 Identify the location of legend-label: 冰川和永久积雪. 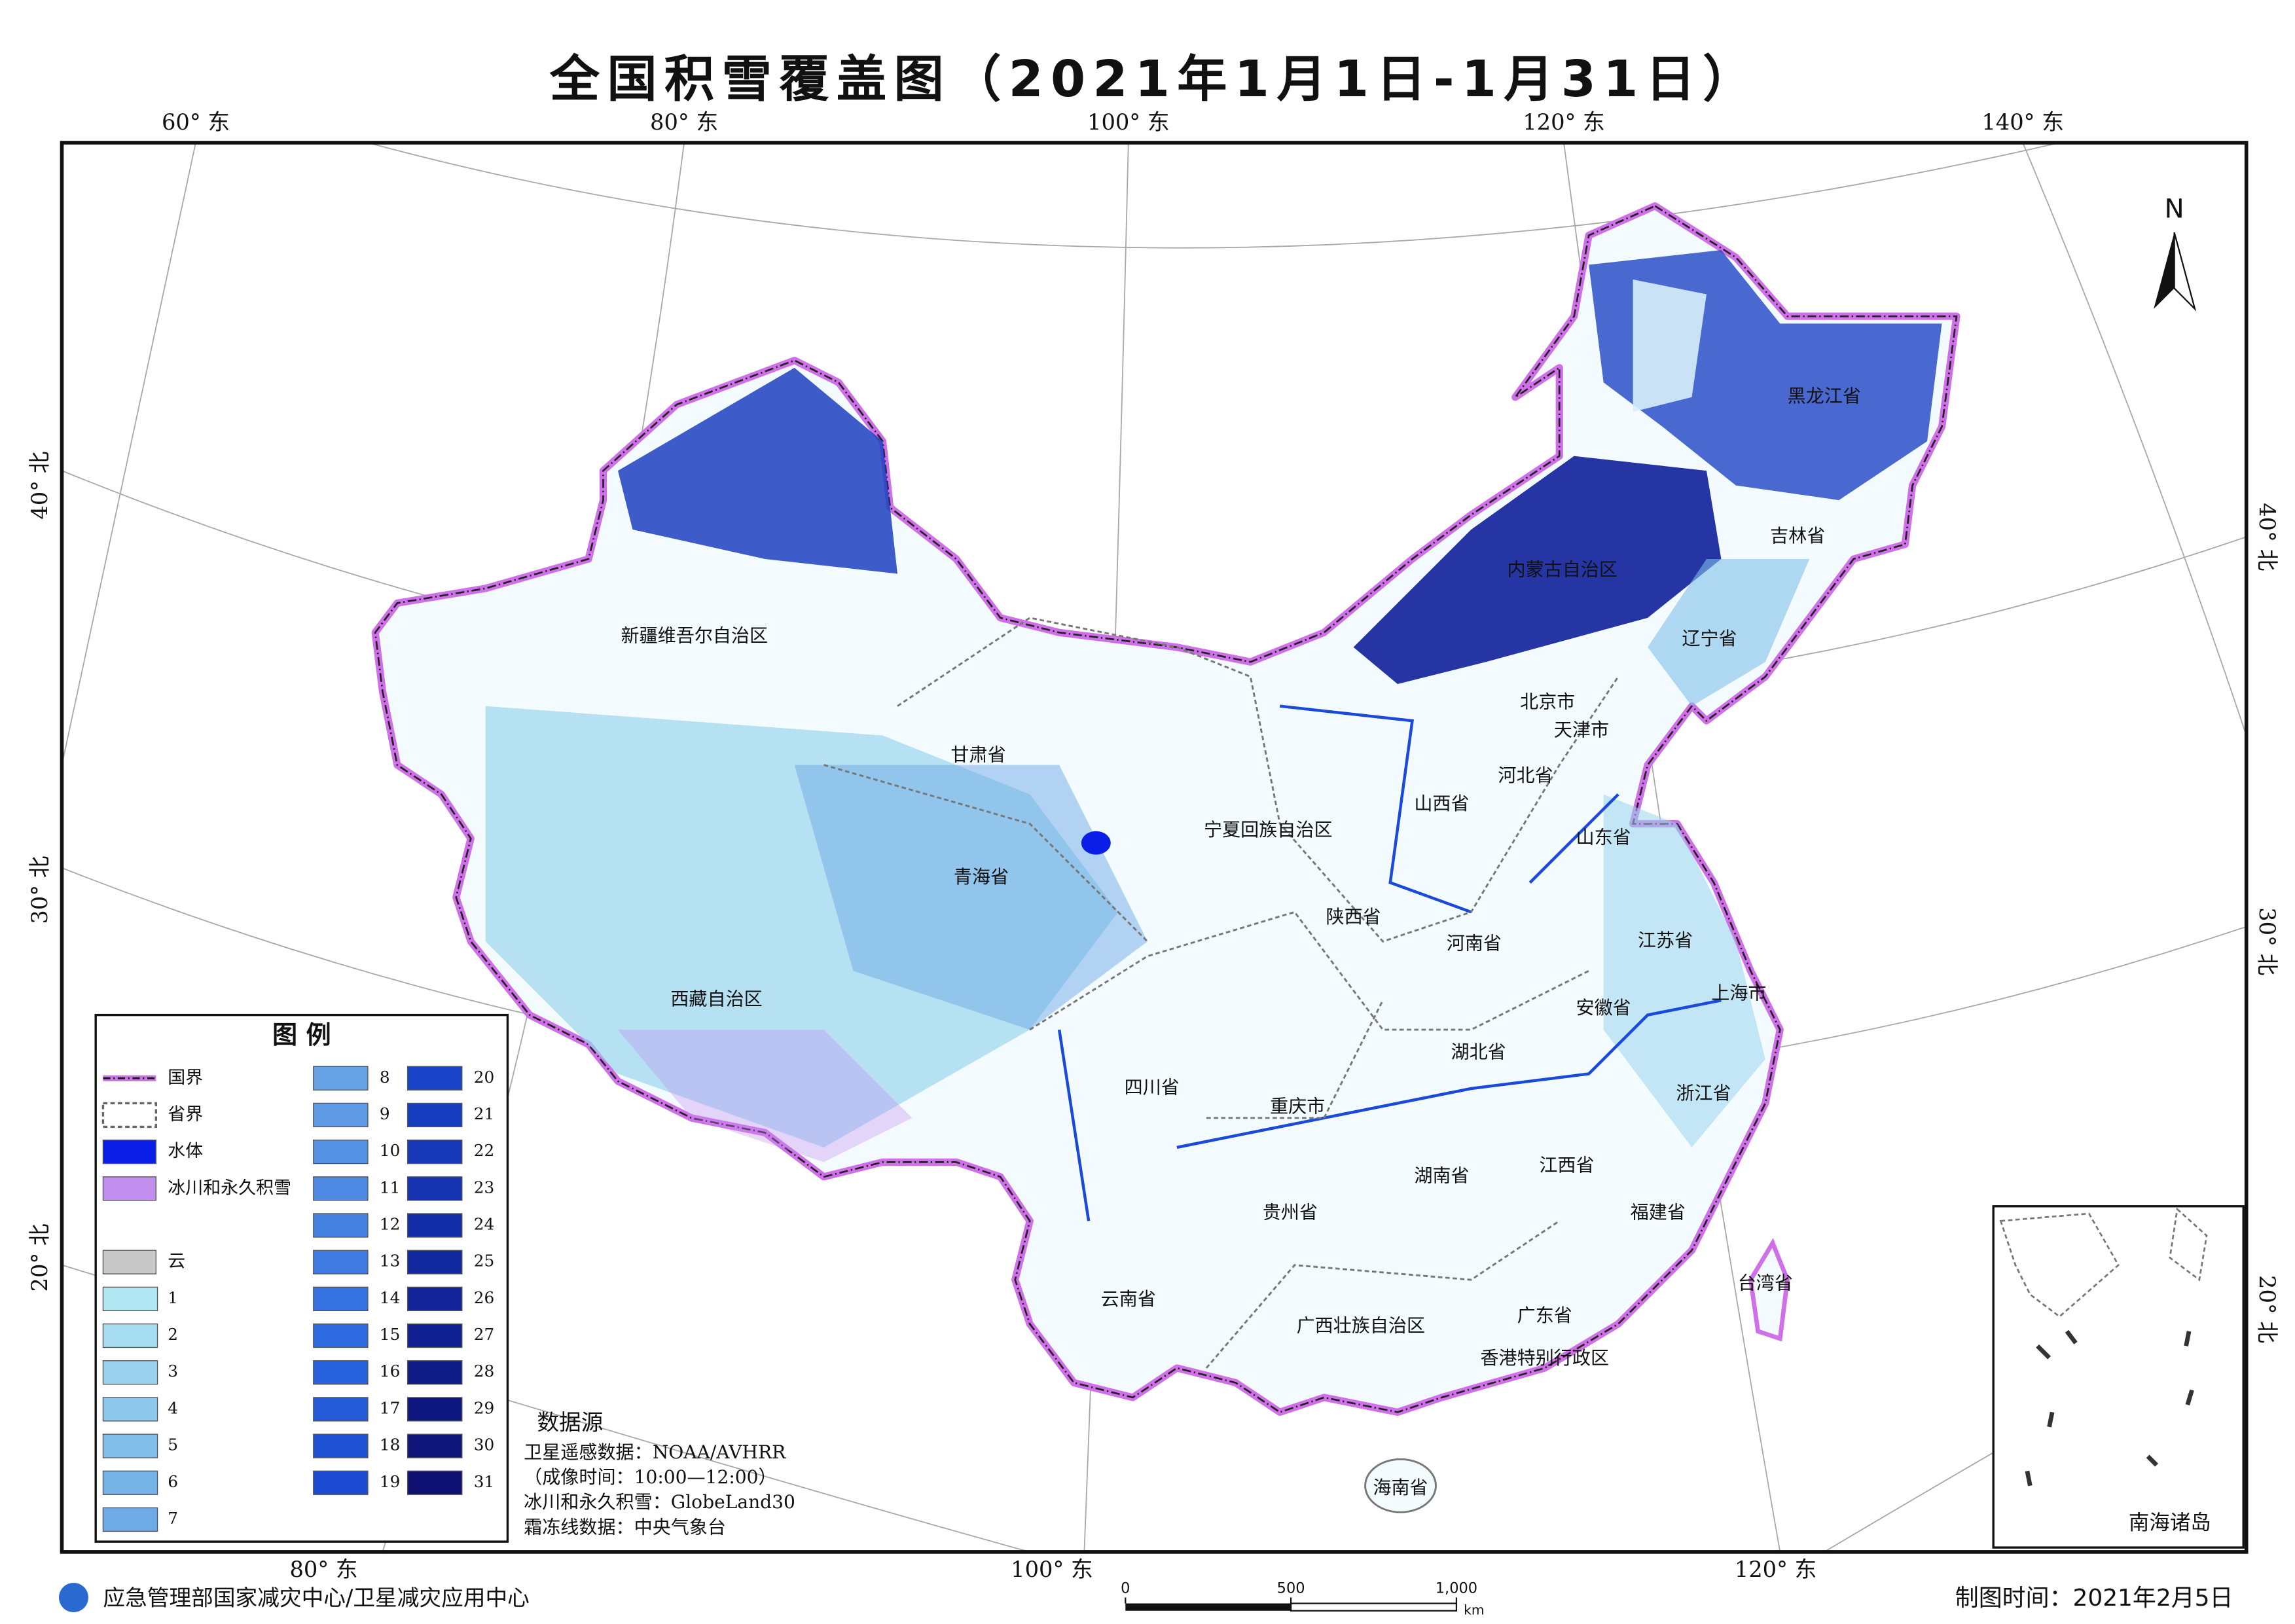
(230, 1188).